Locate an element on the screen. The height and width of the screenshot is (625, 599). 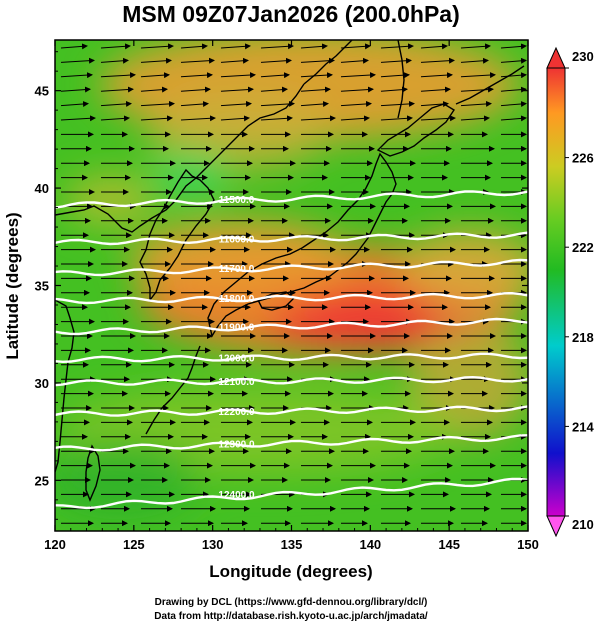
height-contour-label: 11800.0 is located at coordinates (237, 299).